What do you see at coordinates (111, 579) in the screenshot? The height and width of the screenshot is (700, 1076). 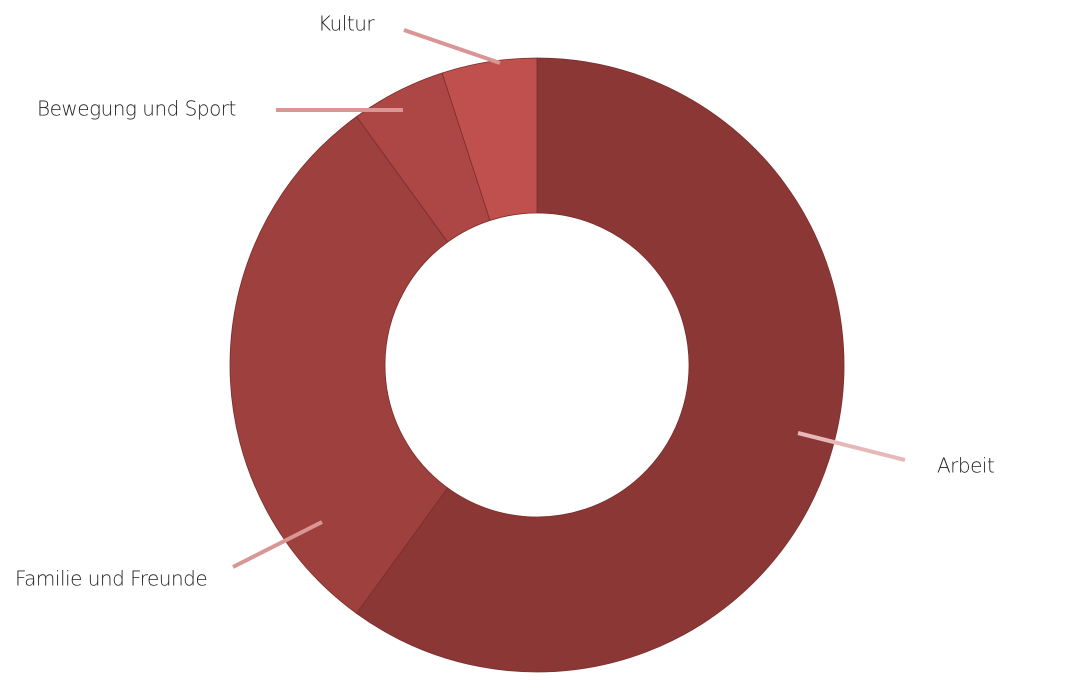 I see `slice-label: Familie und Freunde` at bounding box center [111, 579].